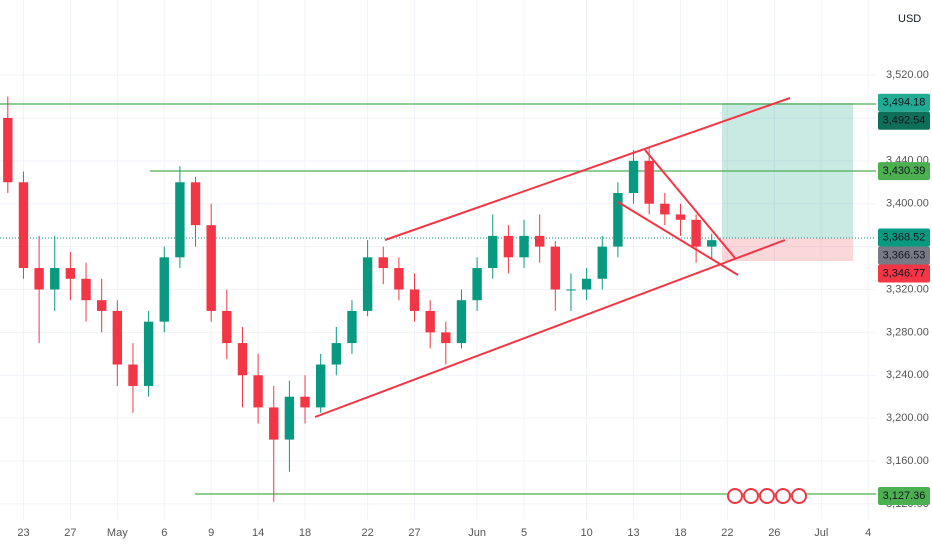 This screenshot has width=932, height=550. What do you see at coordinates (164, 533) in the screenshot?
I see `x-tick-label: 6` at bounding box center [164, 533].